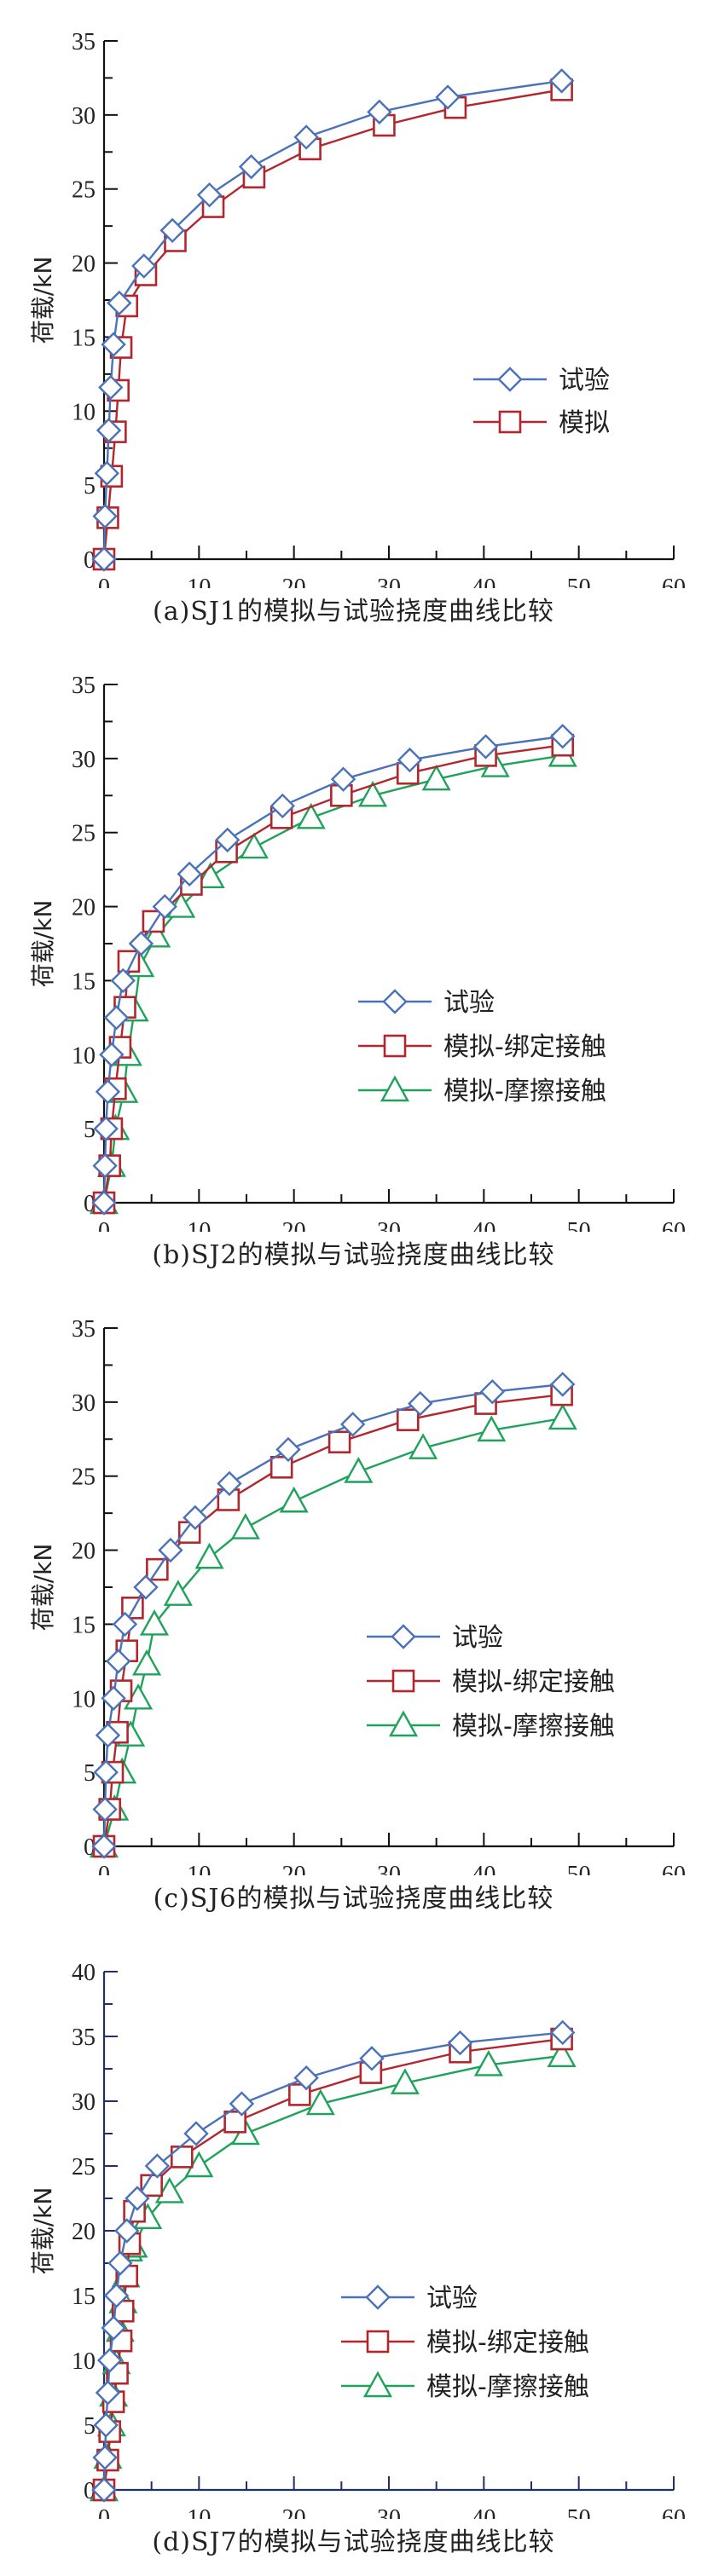  Describe the element at coordinates (84, 1973) in the screenshot. I see `chart-d-y-tick-label: 40` at that location.